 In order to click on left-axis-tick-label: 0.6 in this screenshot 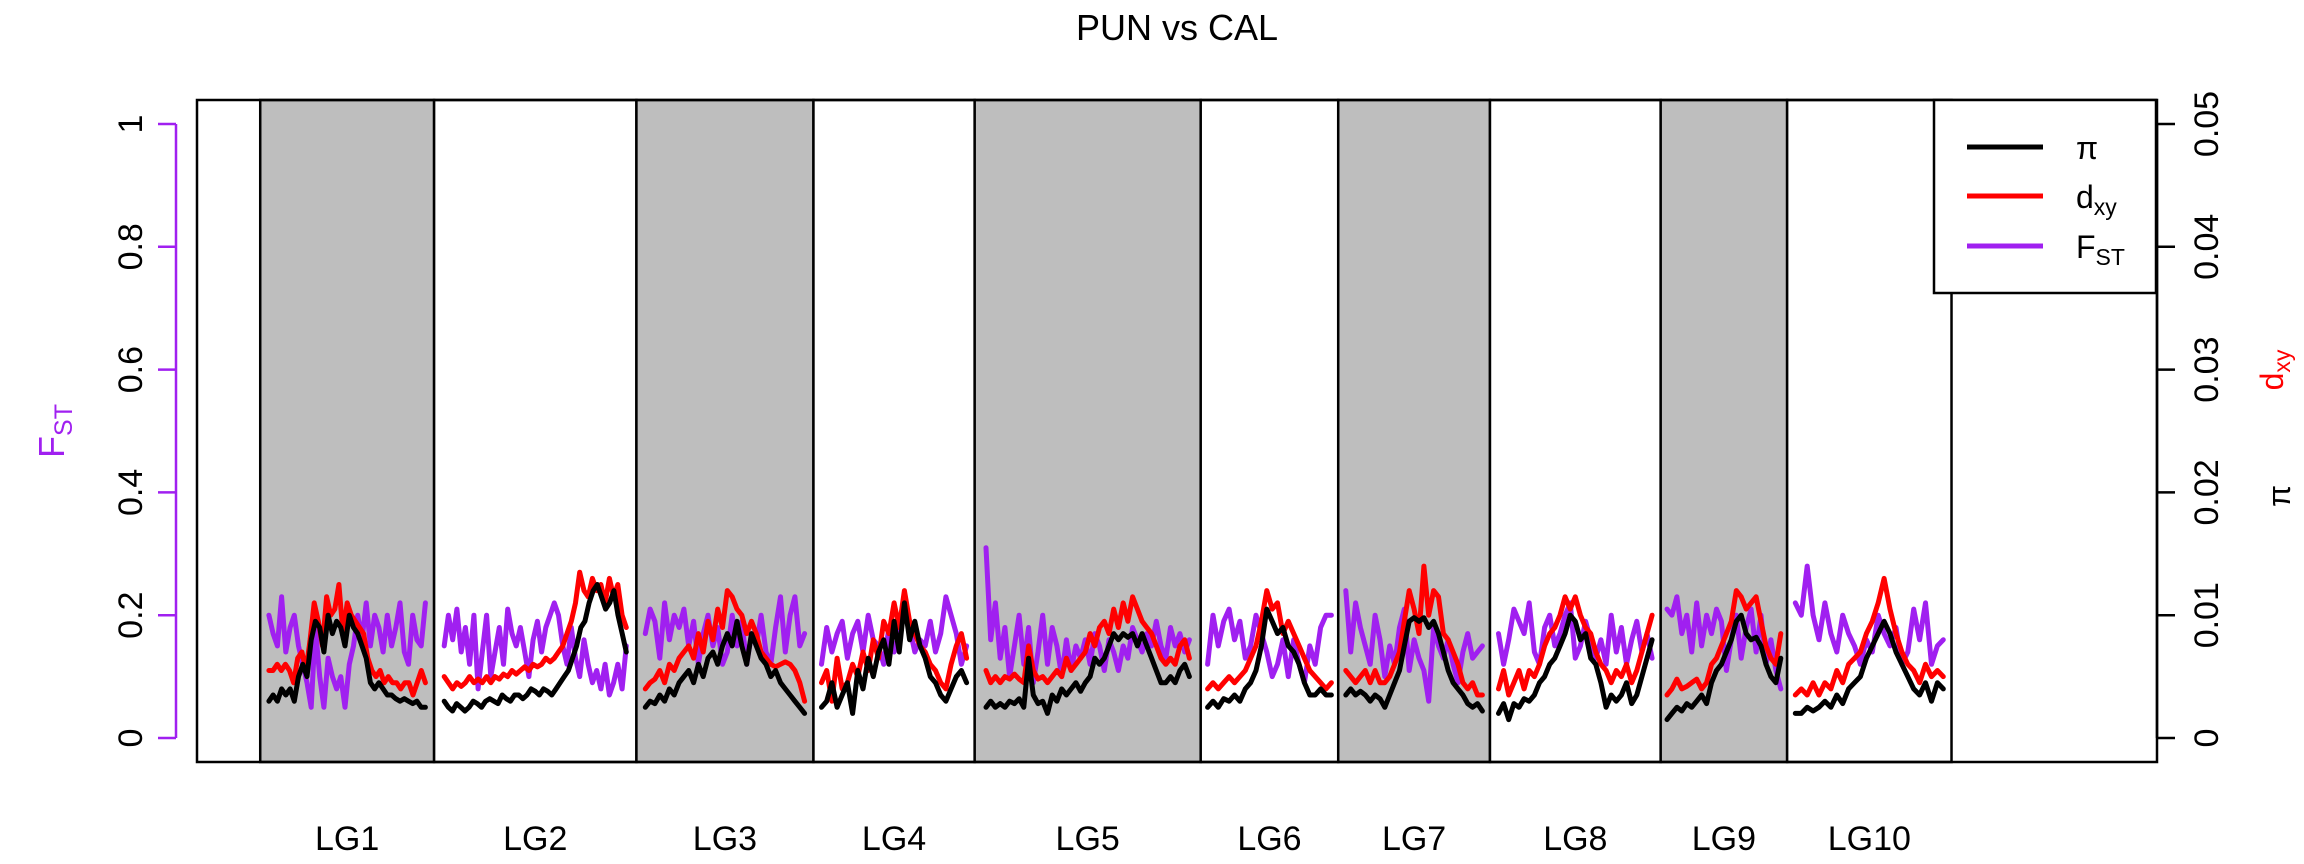, I will do `click(131, 369)`.